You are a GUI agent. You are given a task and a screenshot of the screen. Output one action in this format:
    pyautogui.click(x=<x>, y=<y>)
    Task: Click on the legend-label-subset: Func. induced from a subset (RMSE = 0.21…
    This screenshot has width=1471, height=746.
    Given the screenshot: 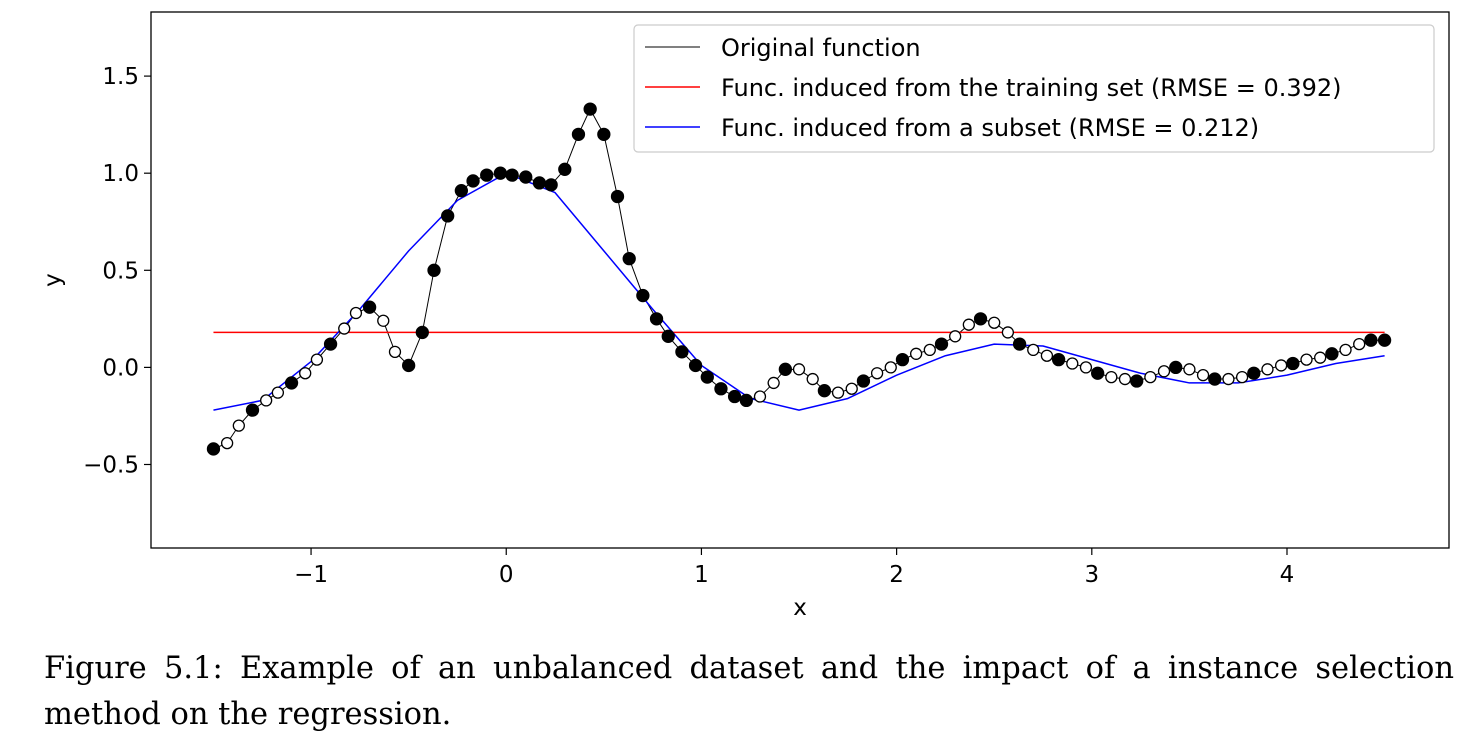 What is the action you would take?
    pyautogui.click(x=990, y=128)
    